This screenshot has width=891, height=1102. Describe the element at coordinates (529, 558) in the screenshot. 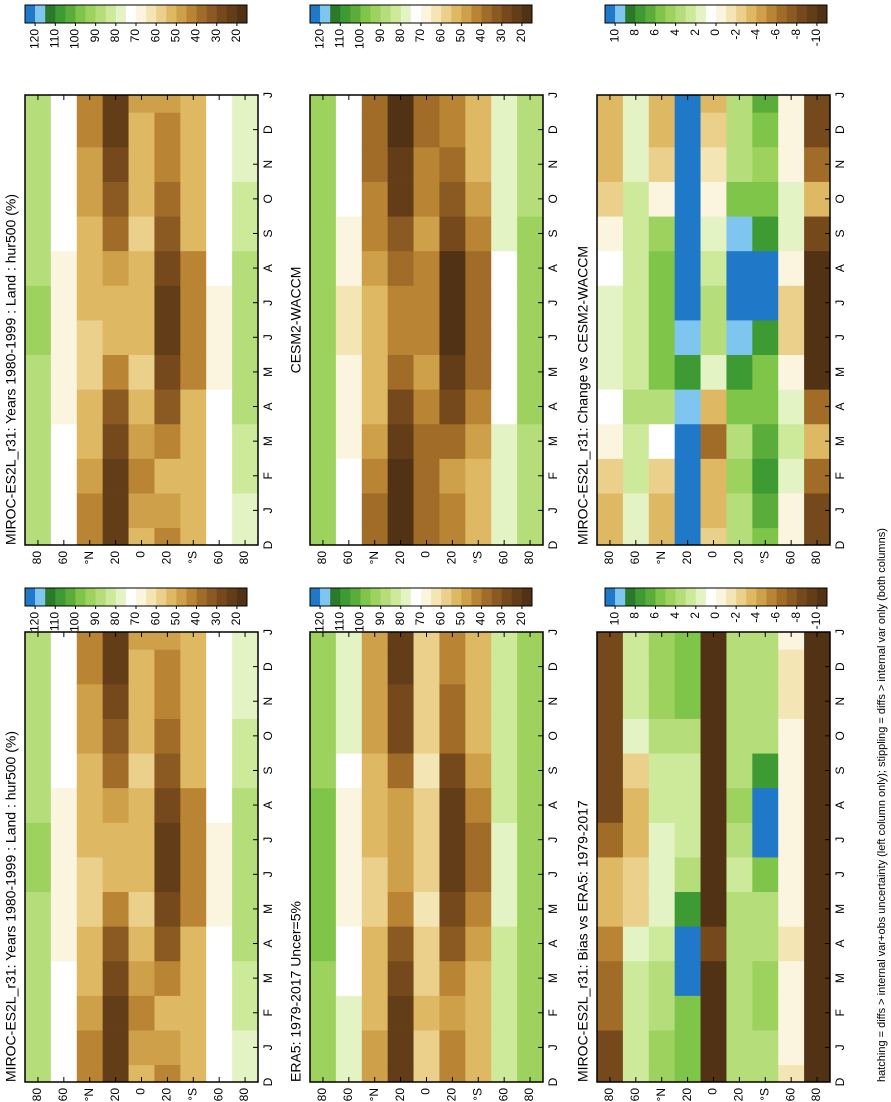

I see `x-tick-label: 80` at that location.